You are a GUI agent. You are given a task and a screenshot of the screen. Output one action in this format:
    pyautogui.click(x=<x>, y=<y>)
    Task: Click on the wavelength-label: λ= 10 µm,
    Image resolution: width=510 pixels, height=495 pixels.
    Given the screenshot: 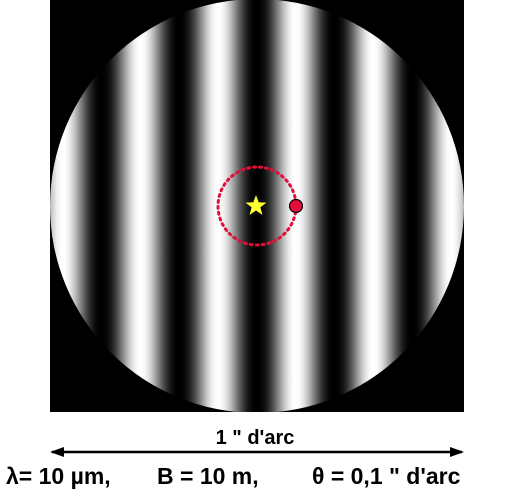 What is the action you would take?
    pyautogui.click(x=58, y=476)
    